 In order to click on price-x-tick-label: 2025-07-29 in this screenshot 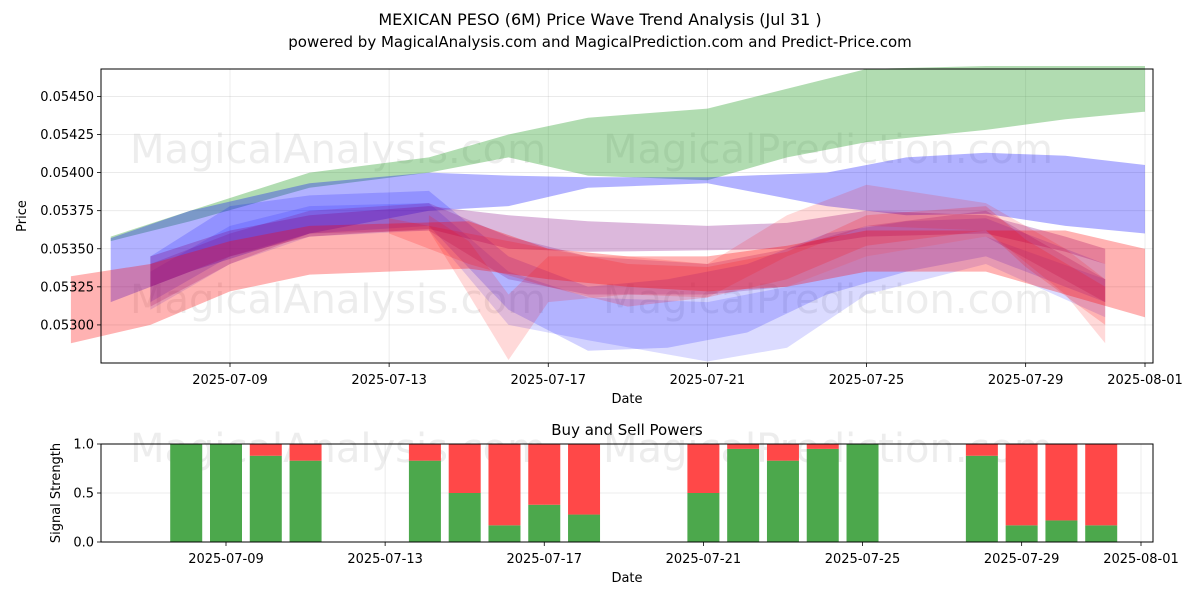, I will do `click(1026, 380)`.